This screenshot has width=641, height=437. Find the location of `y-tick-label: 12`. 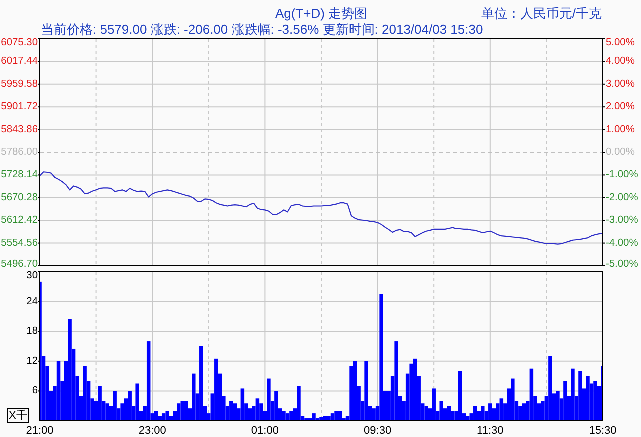

y-tick-label: 12 is located at coordinates (32, 361).